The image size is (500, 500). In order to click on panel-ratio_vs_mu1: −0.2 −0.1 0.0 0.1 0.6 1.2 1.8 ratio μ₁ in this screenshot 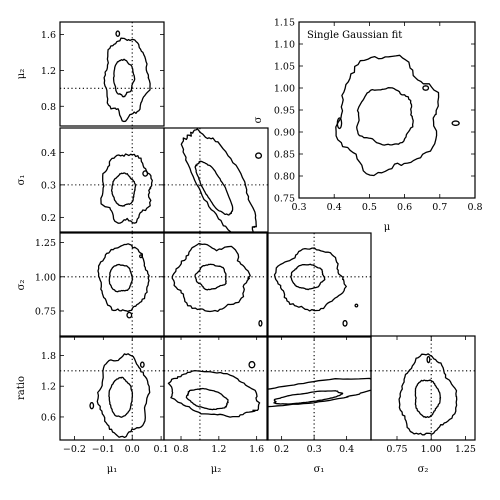, I will do `click(92, 405)`.